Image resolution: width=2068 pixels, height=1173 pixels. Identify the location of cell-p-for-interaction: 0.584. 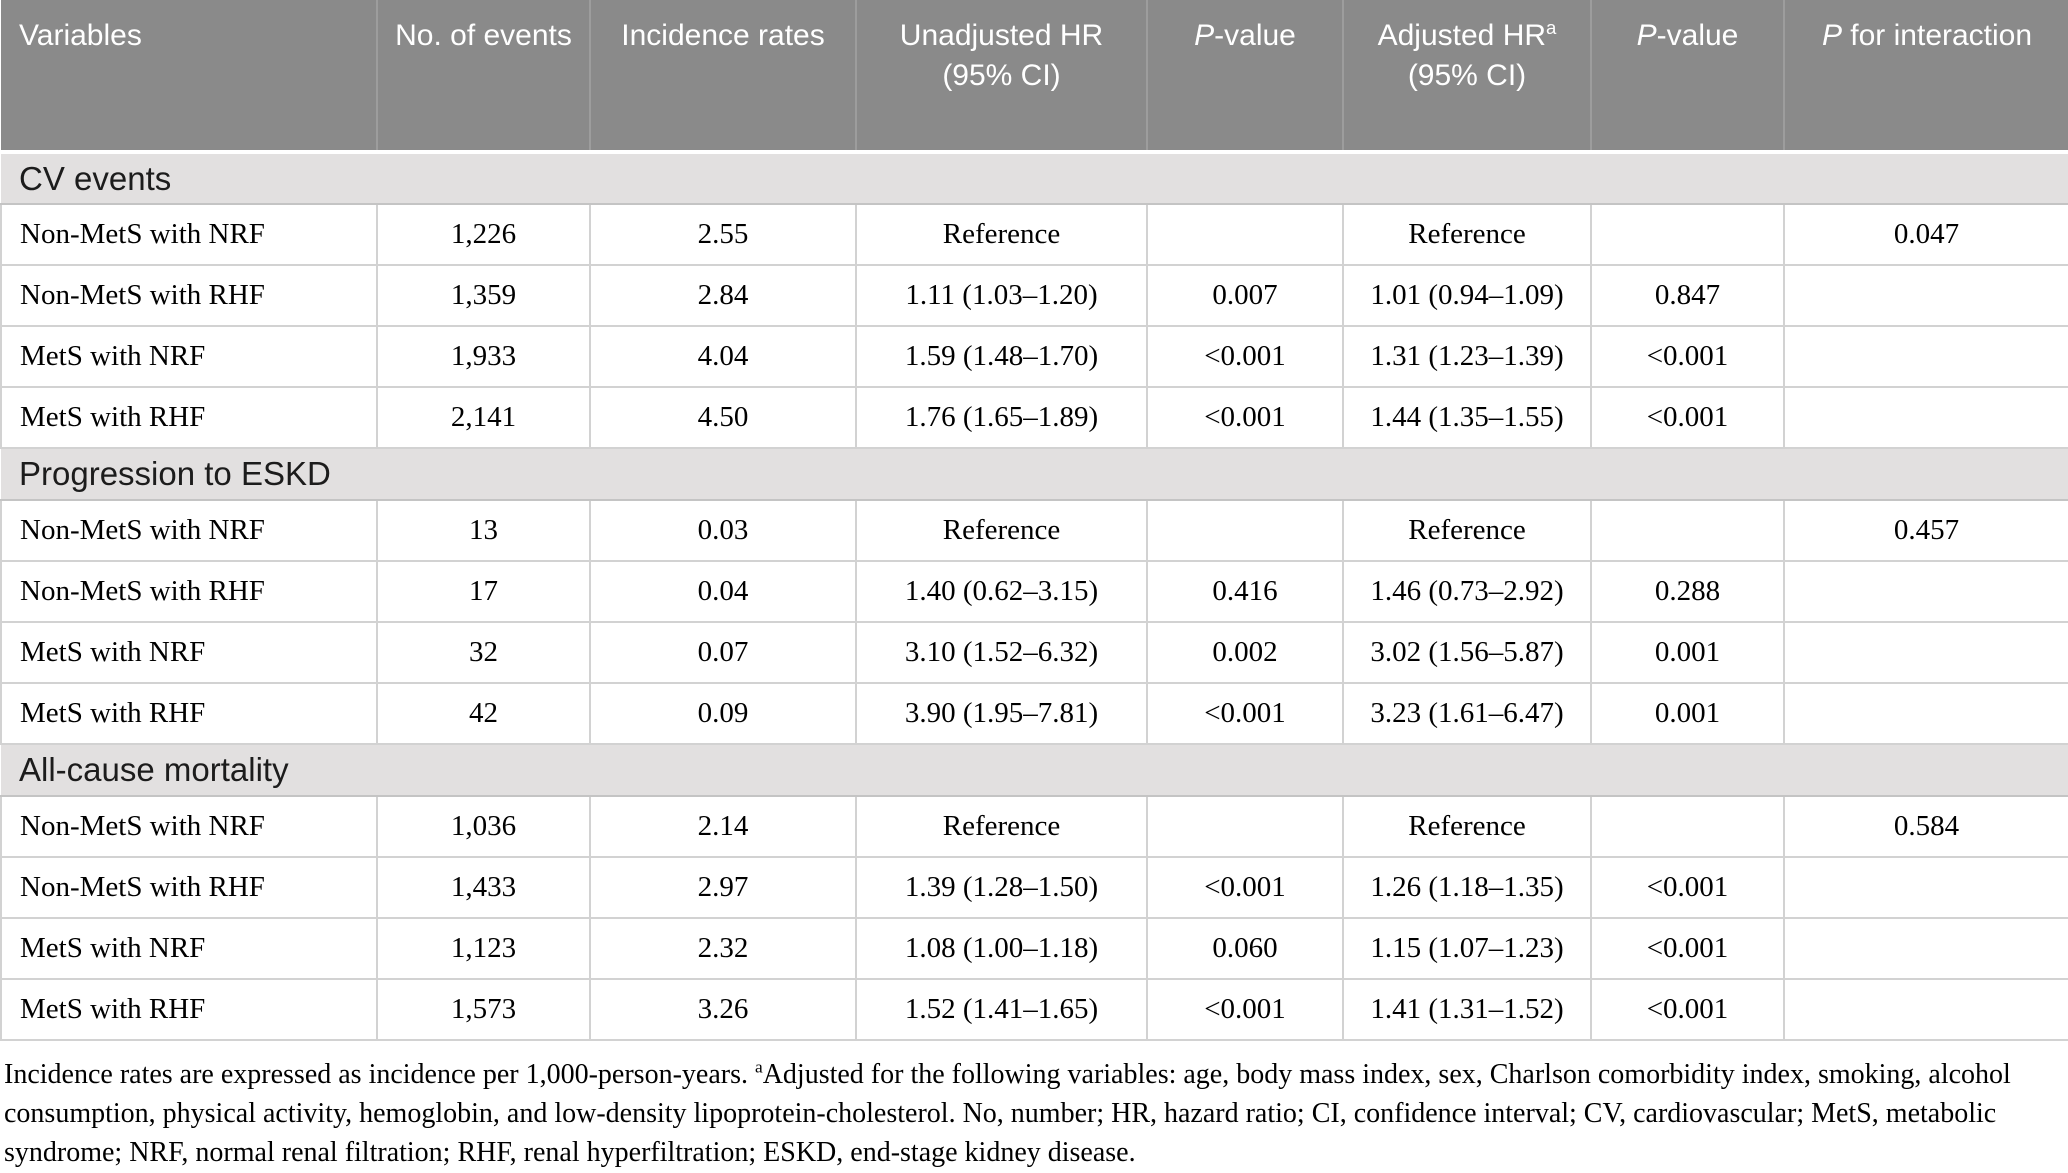
(1925, 826).